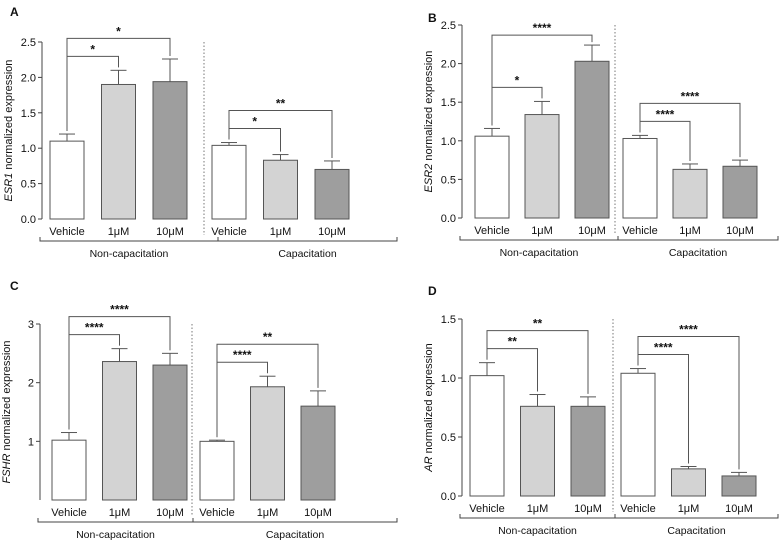  What do you see at coordinates (14, 12) in the screenshot?
I see `panel-label: A` at bounding box center [14, 12].